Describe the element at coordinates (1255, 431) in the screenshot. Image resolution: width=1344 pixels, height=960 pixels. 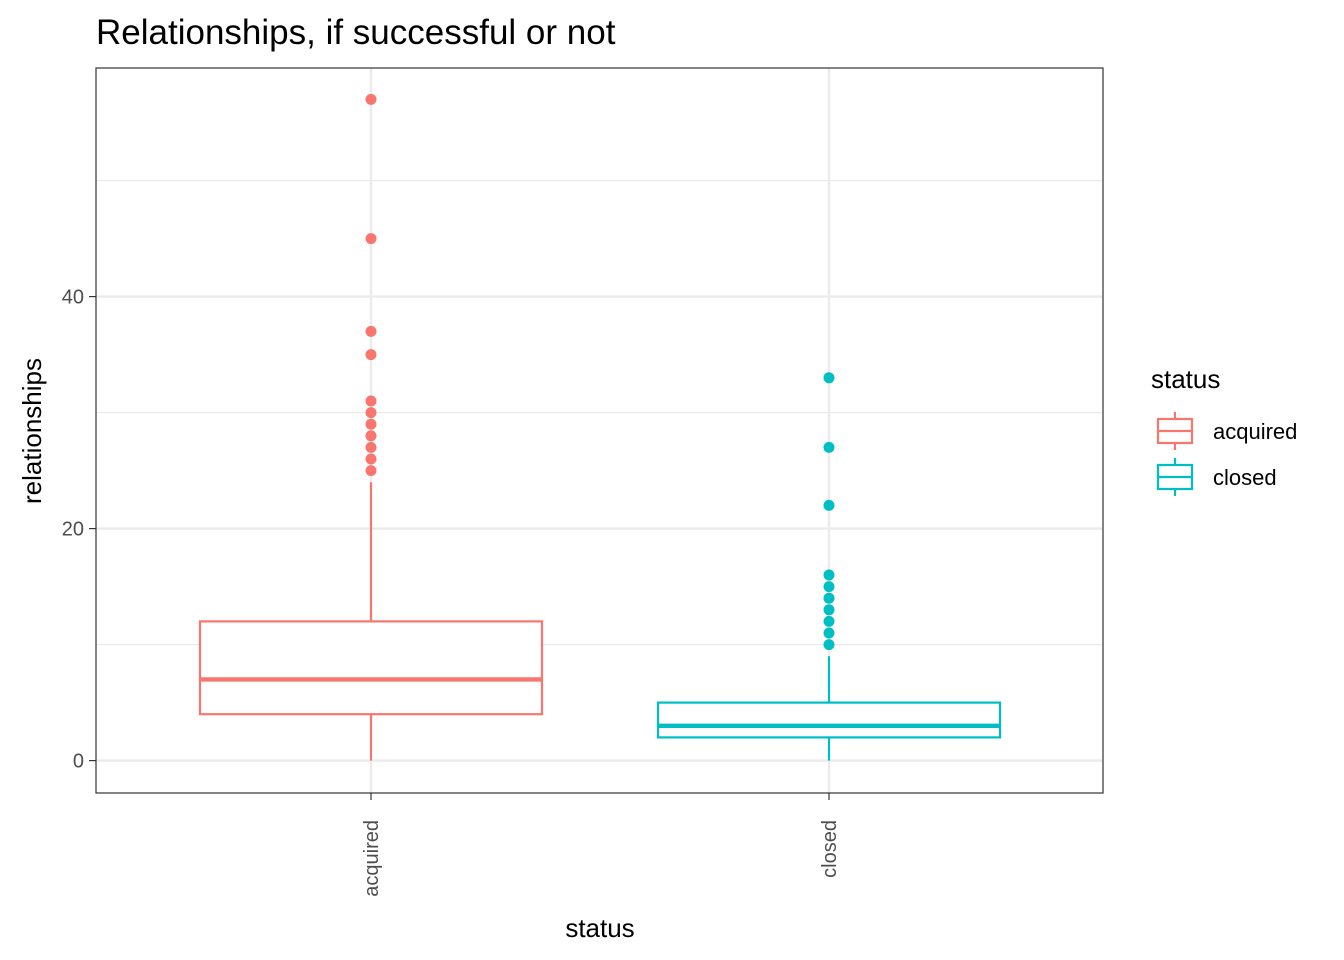
I see `legend-label: acquired` at that location.